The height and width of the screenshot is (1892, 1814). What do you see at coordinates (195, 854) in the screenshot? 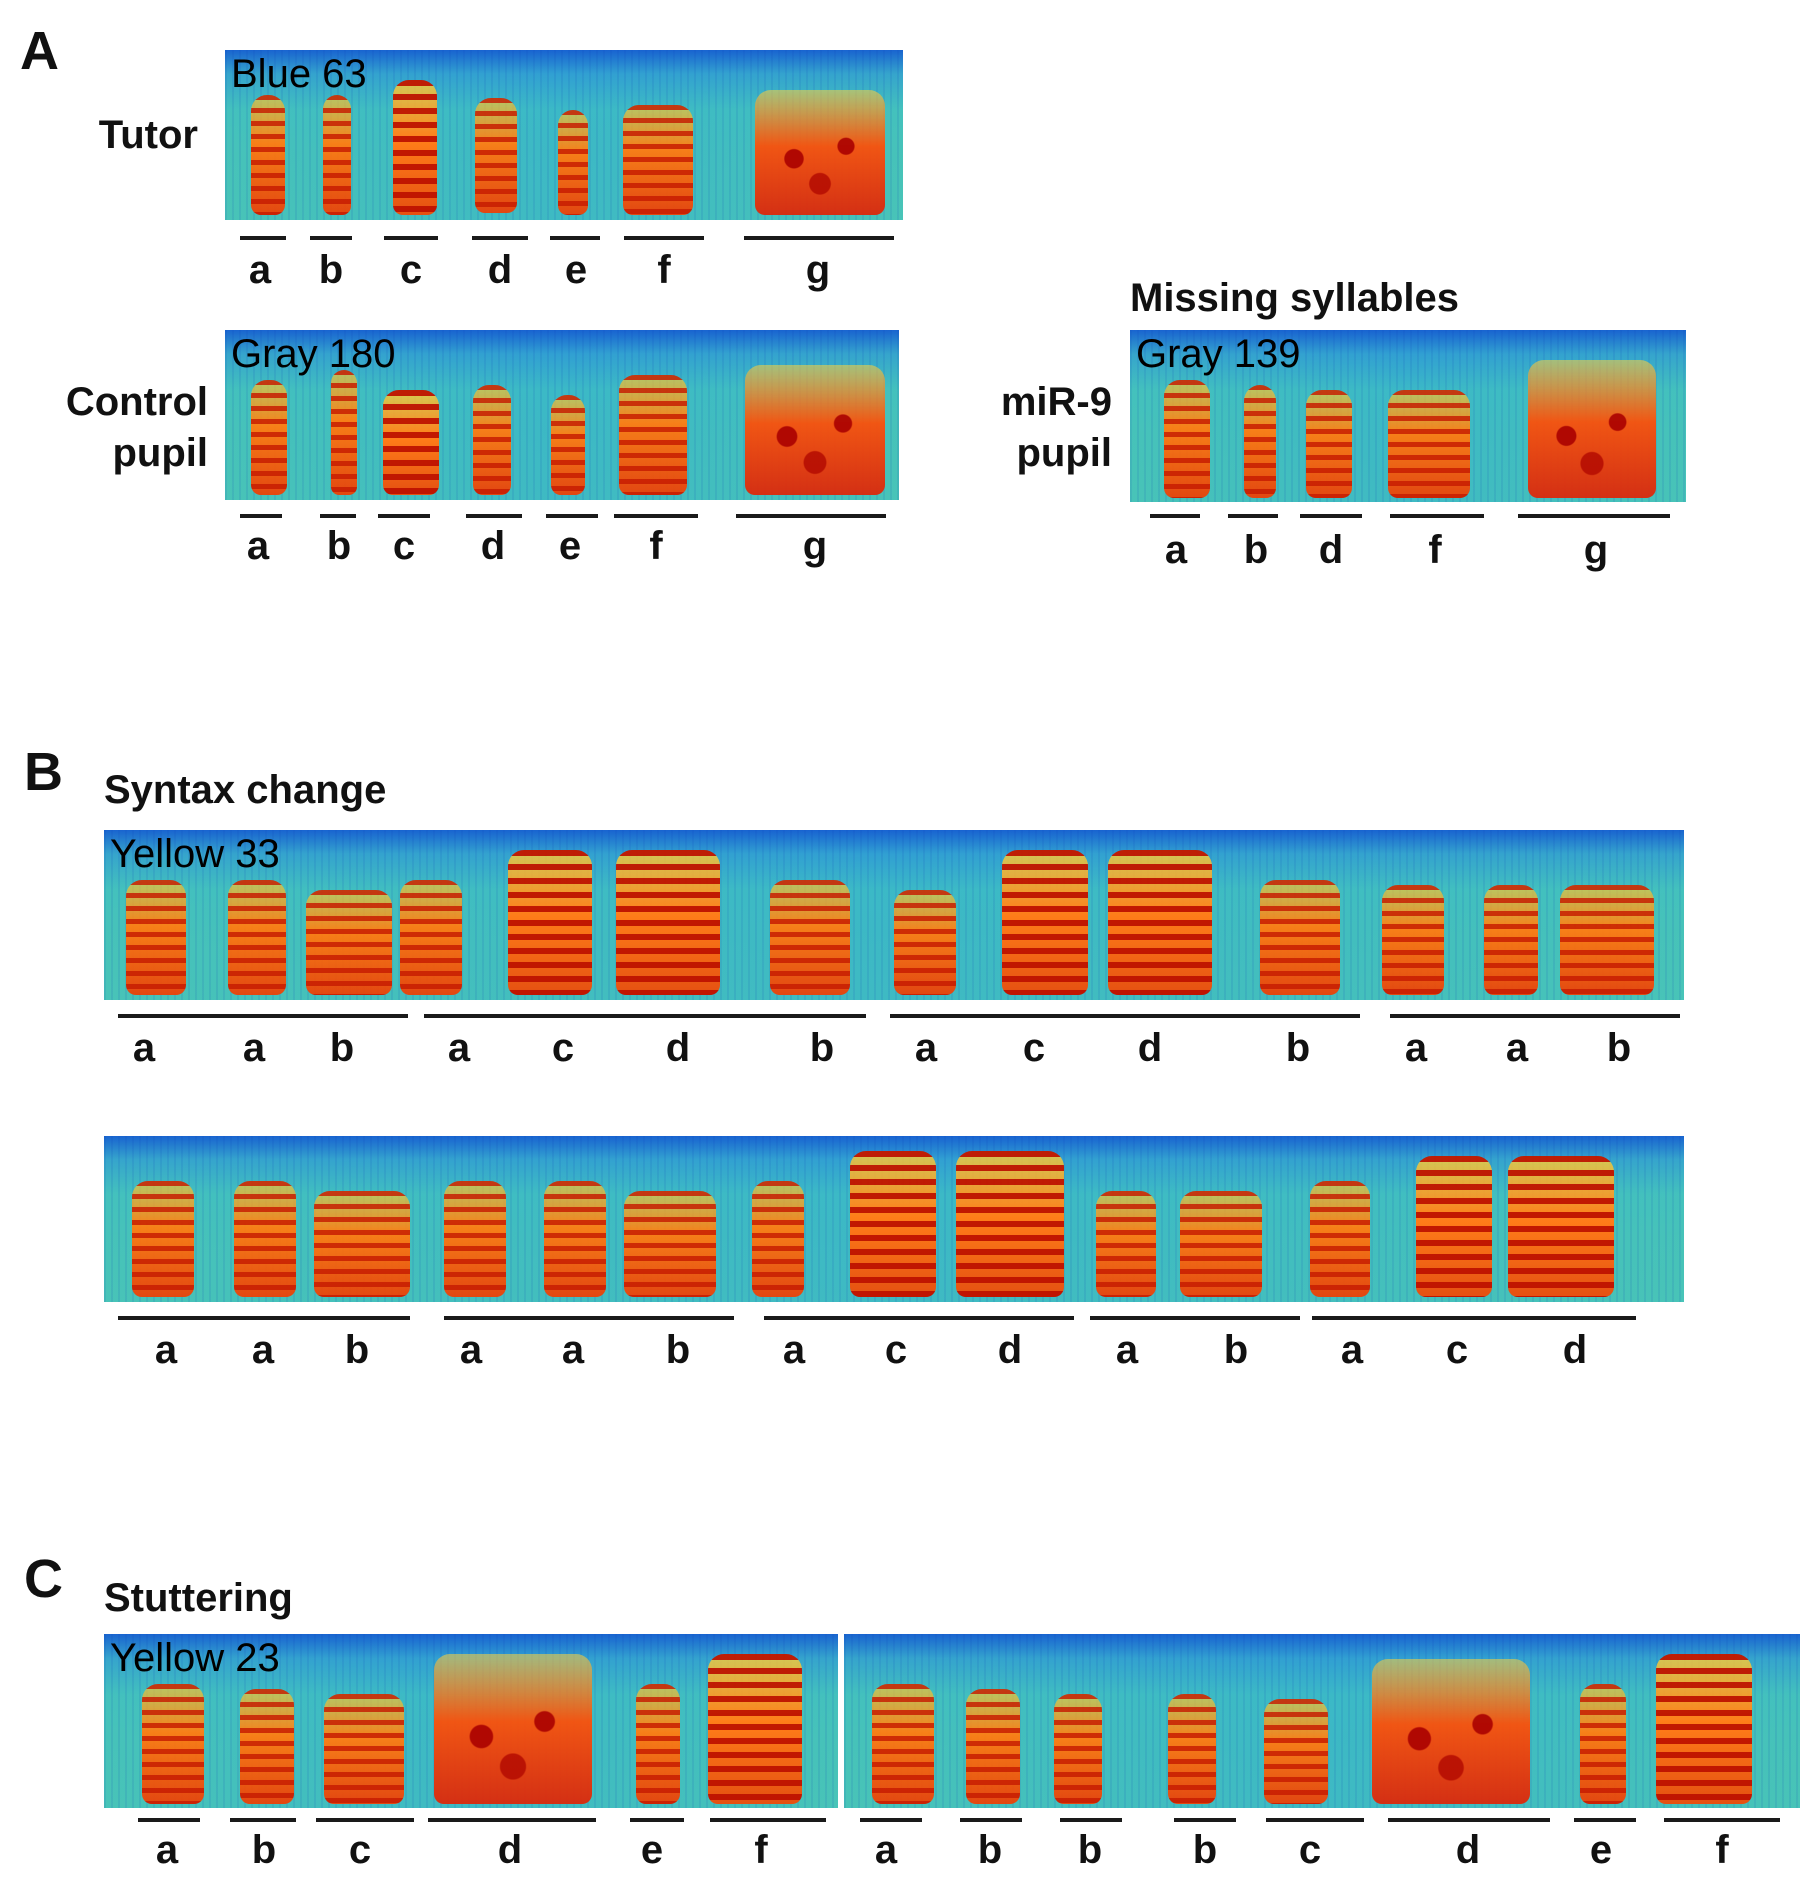
I see `bird-id-label: Yellow 33` at bounding box center [195, 854].